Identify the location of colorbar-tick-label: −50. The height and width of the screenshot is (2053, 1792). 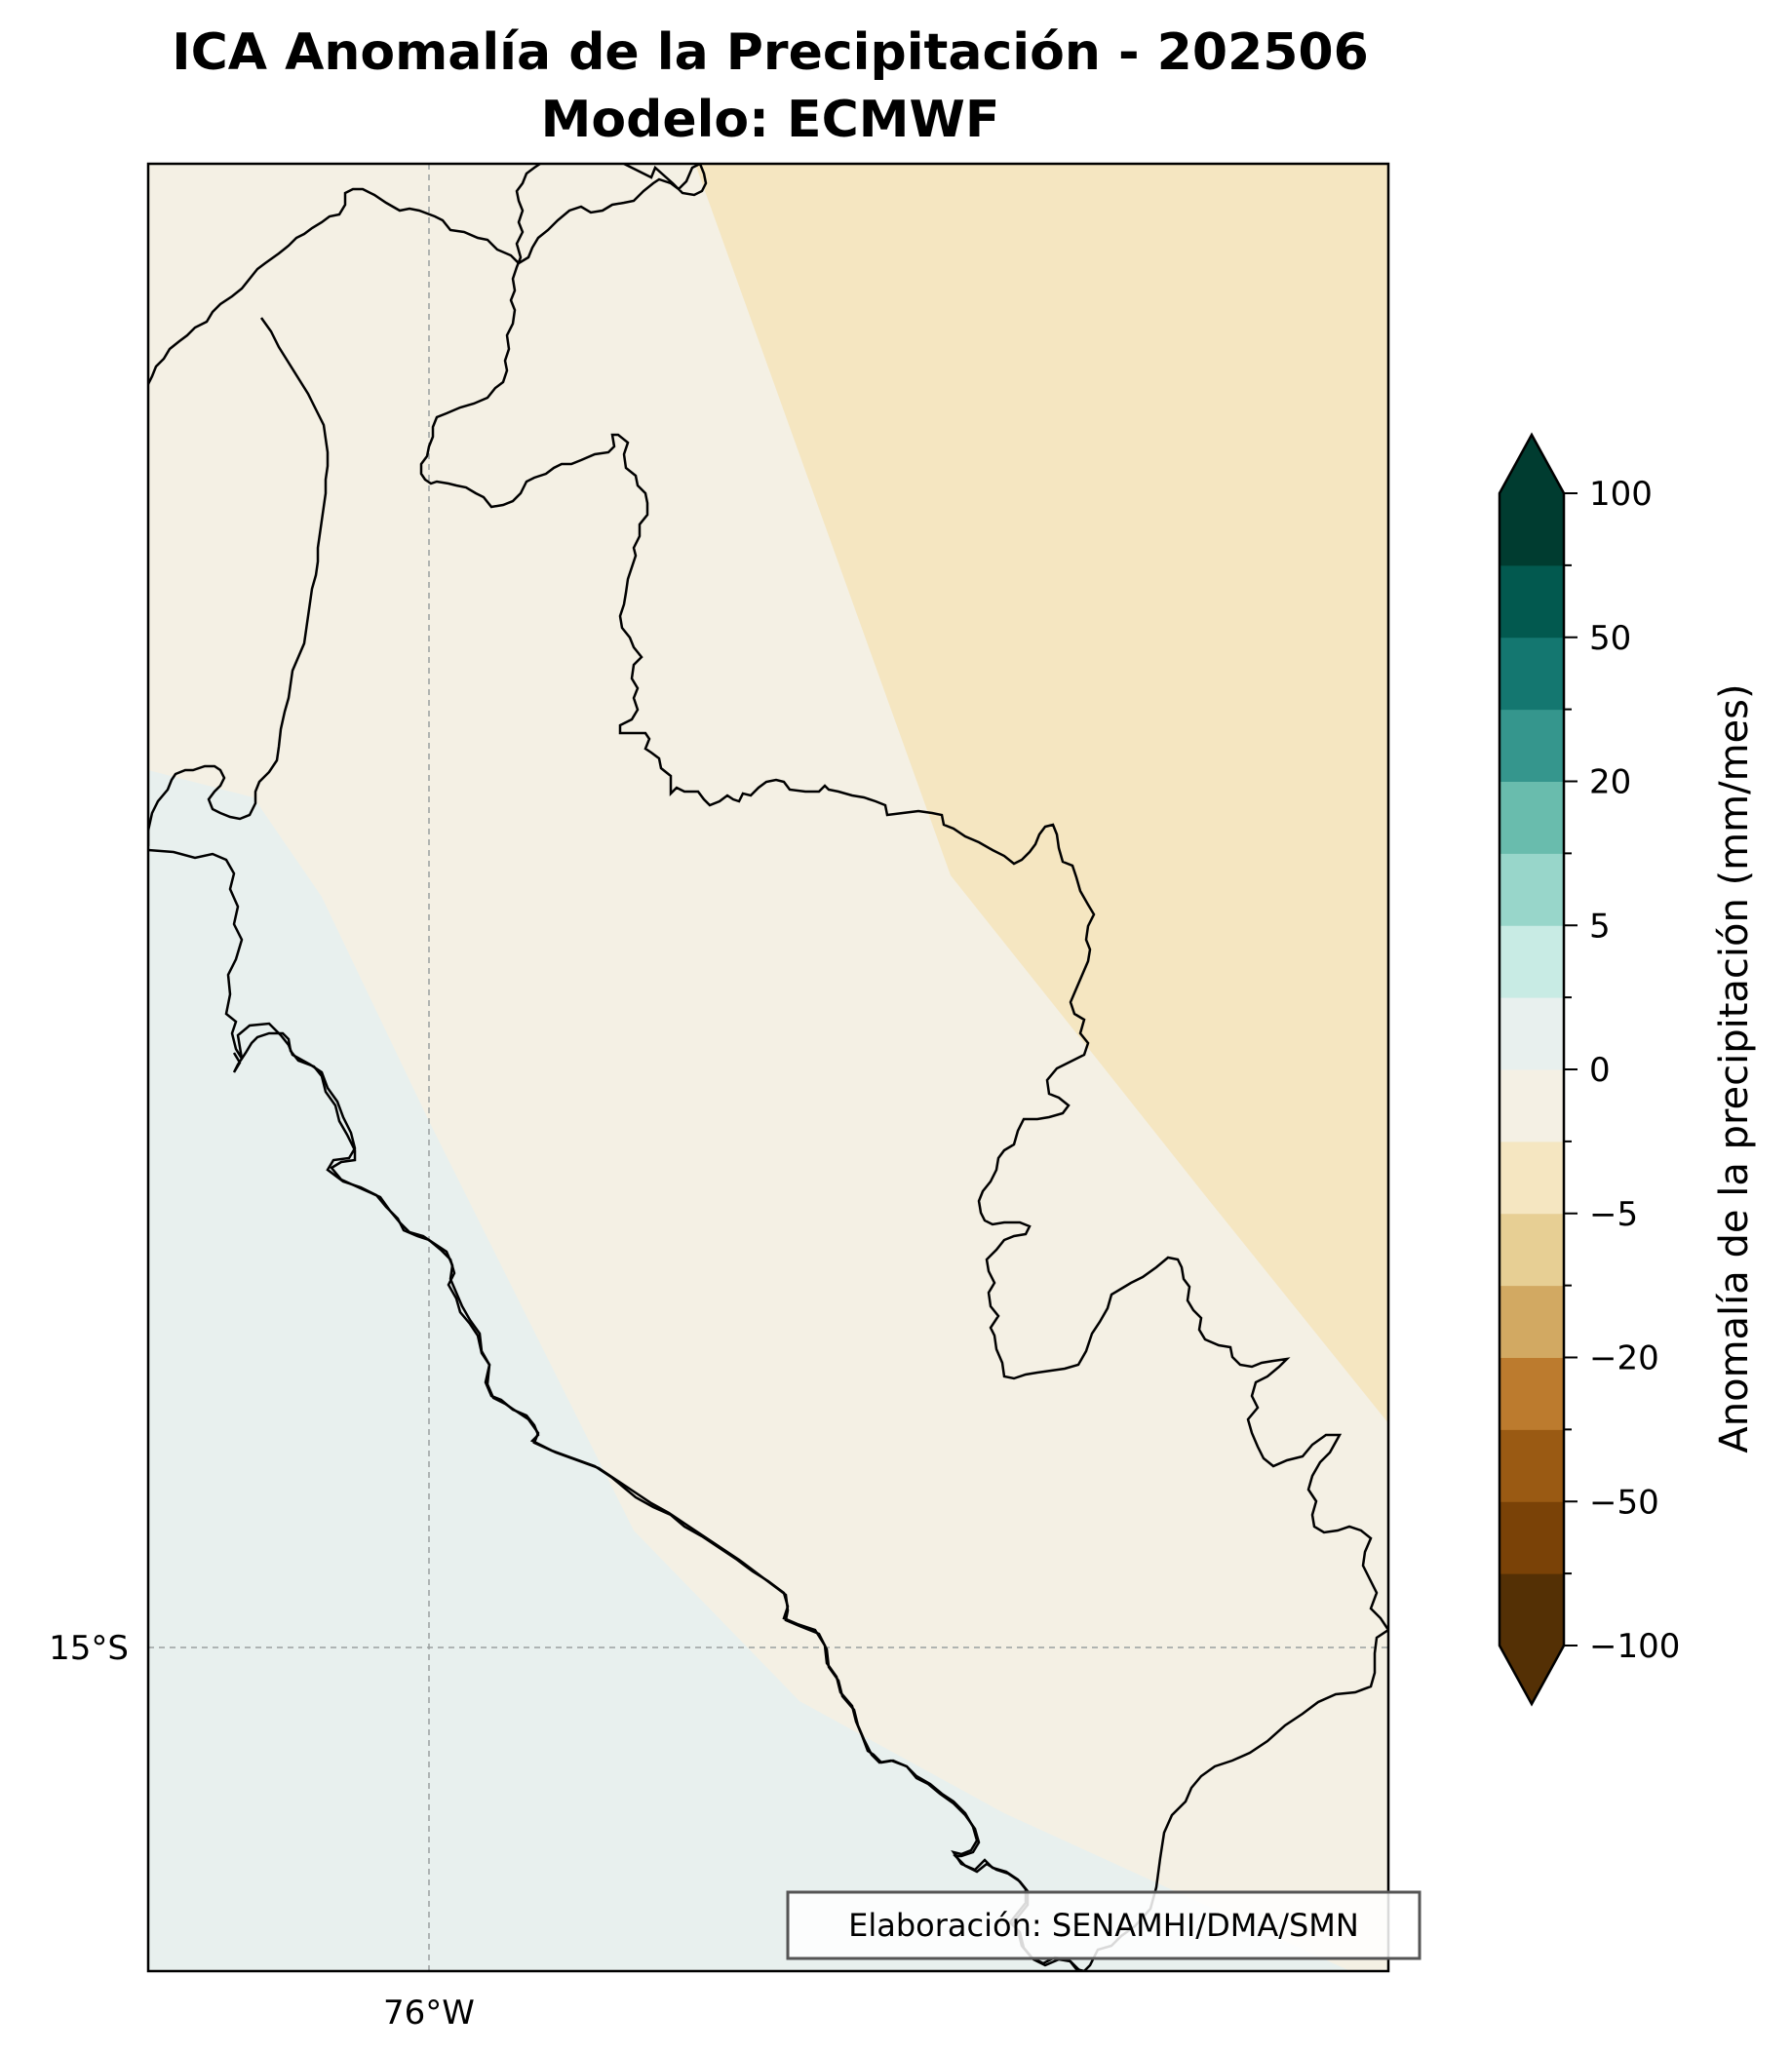
(1624, 1503).